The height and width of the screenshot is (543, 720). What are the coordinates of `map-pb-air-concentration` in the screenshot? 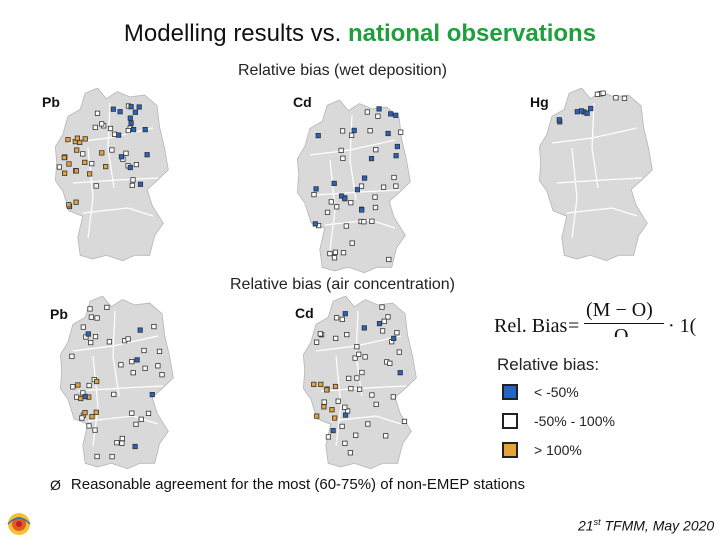 It's located at (115, 385).